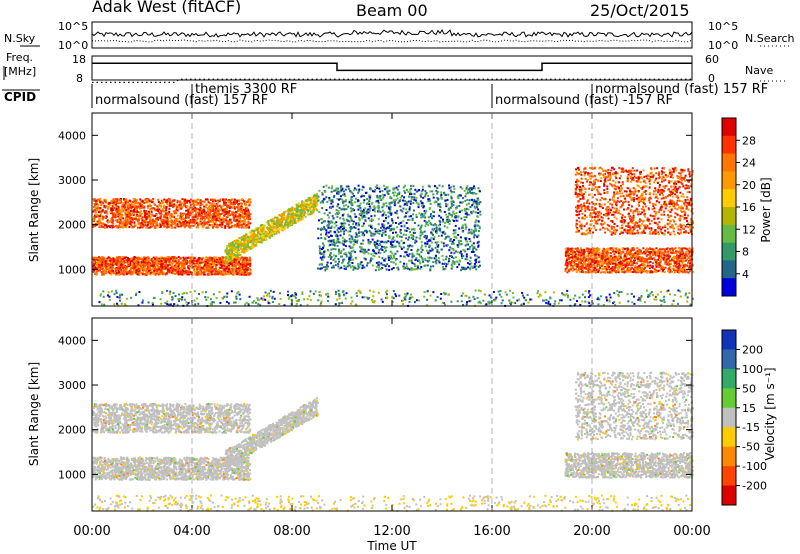 Image resolution: width=800 pixels, height=554 pixels. Describe the element at coordinates (271, 228) in the screenshot. I see `power-feature-rising-band` at that location.